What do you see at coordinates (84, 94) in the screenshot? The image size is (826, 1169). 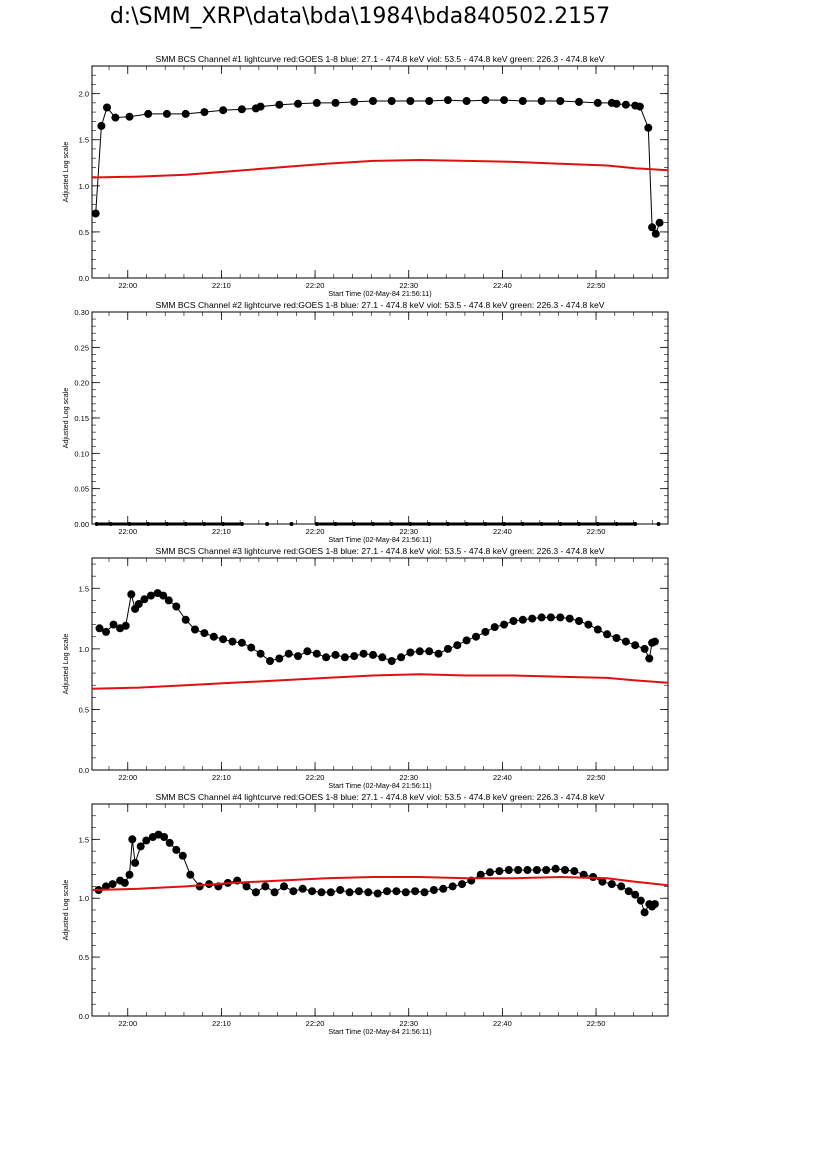 I see `y-tick-label: 2.0` at bounding box center [84, 94].